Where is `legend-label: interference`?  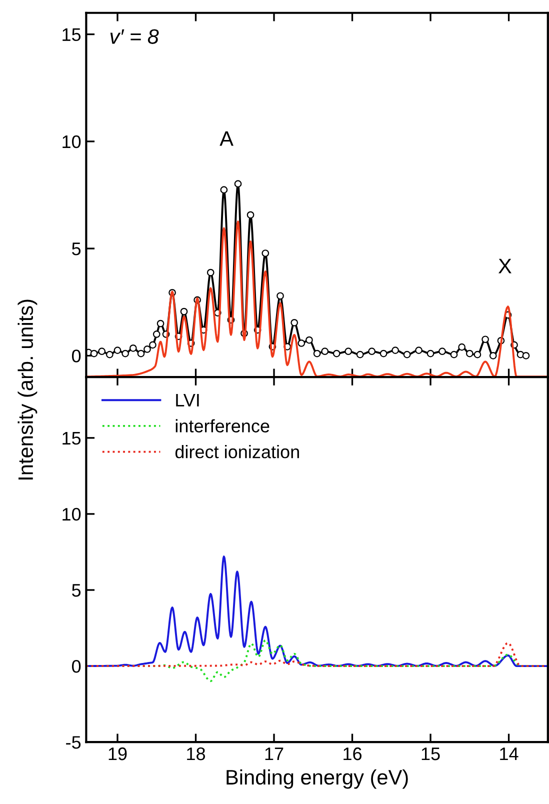 legend-label: interference is located at coordinates (223, 425).